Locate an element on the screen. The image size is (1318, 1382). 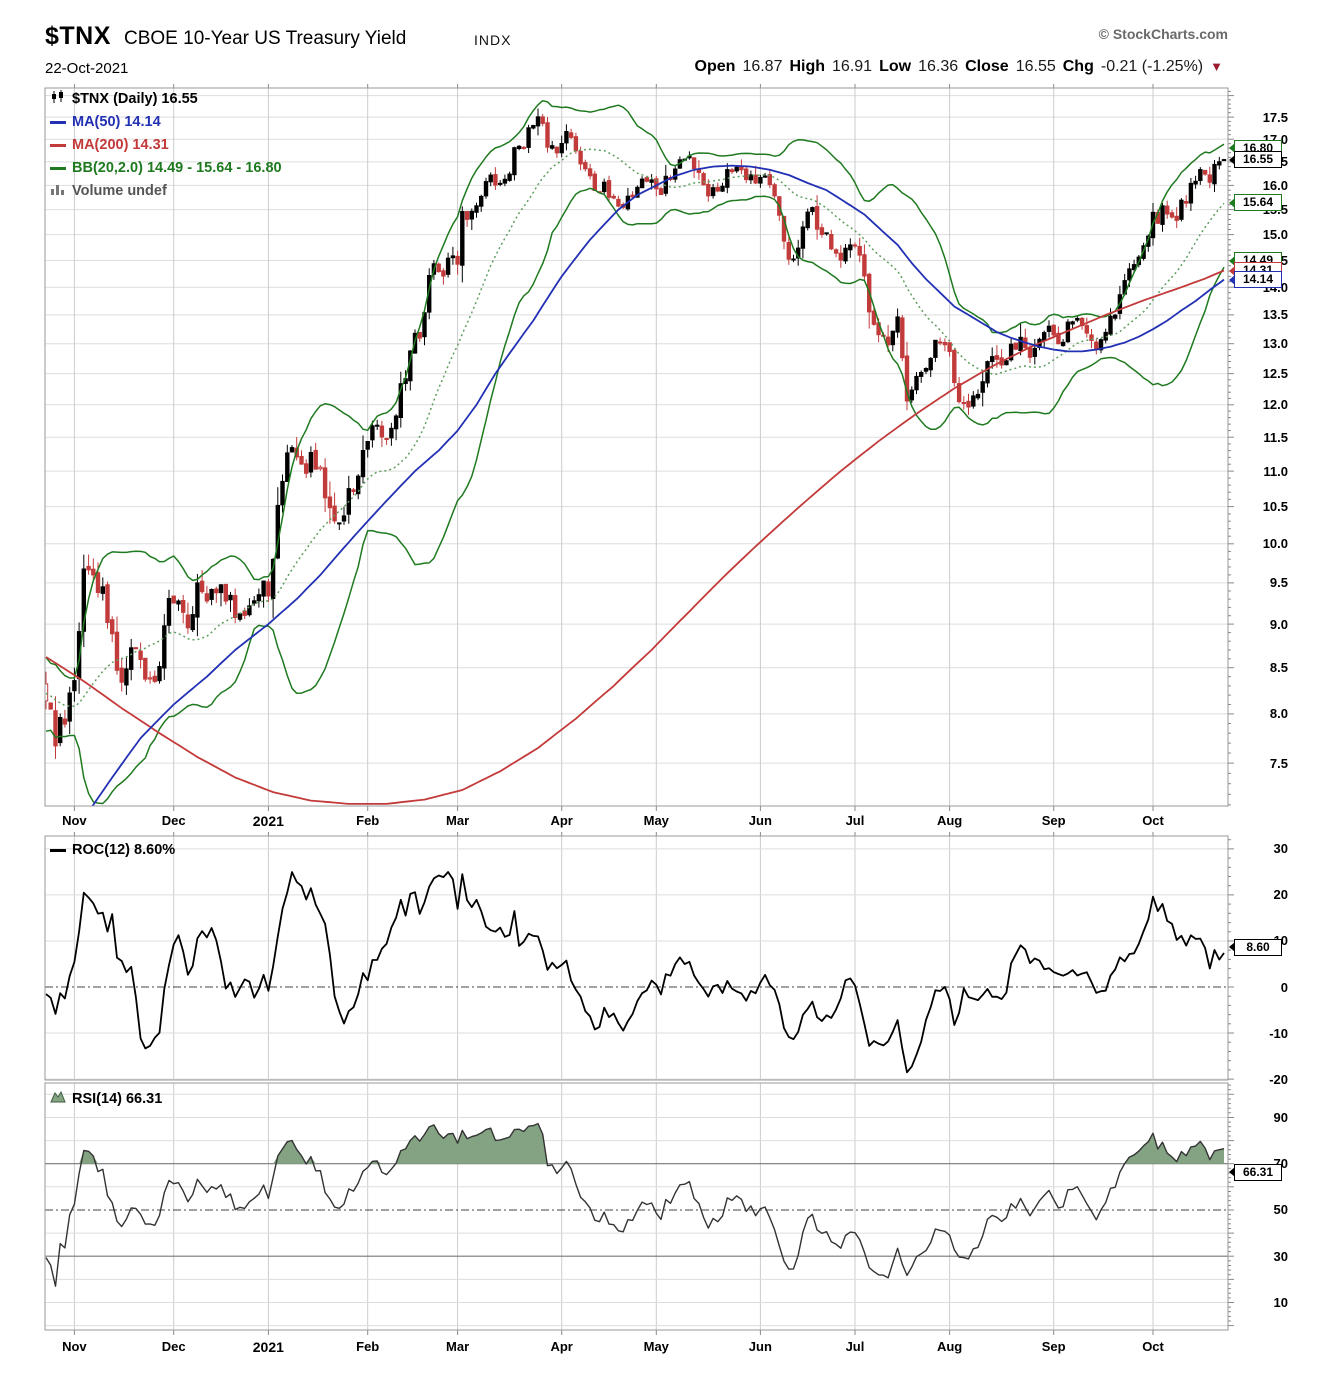
price-callout-14.14: 14.14 is located at coordinates (1255, 280).